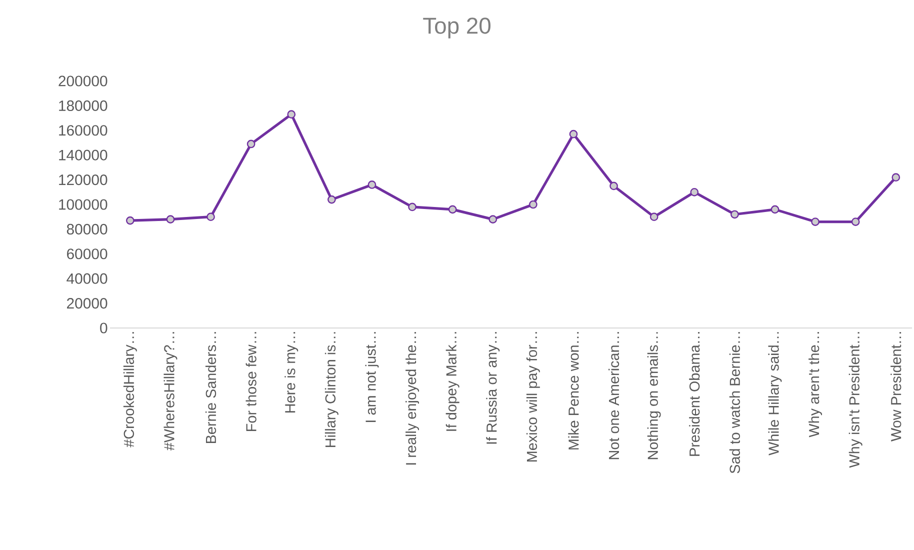  What do you see at coordinates (87, 229) in the screenshot?
I see `y-tick-label: 80000` at bounding box center [87, 229].